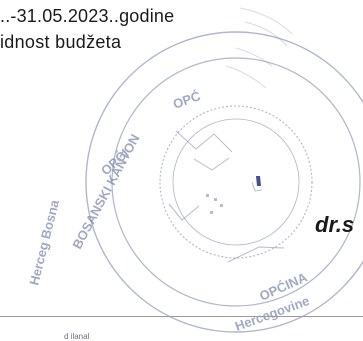  Describe the element at coordinates (334, 225) in the screenshot. I see `signatory-name-fragment: dr.s` at that location.